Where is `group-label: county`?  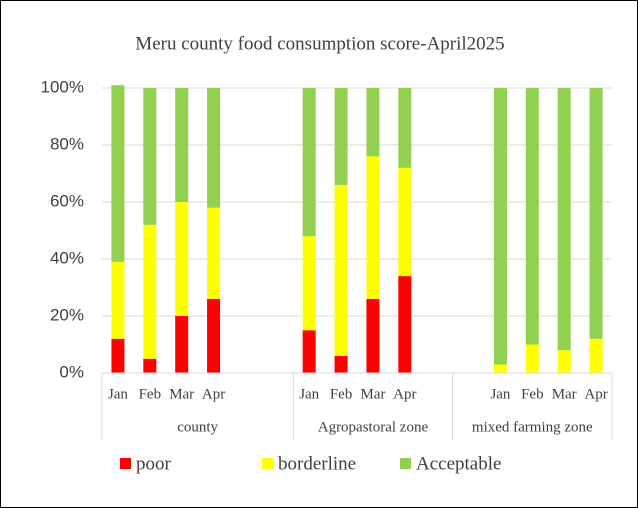 group-label: county is located at coordinates (197, 427).